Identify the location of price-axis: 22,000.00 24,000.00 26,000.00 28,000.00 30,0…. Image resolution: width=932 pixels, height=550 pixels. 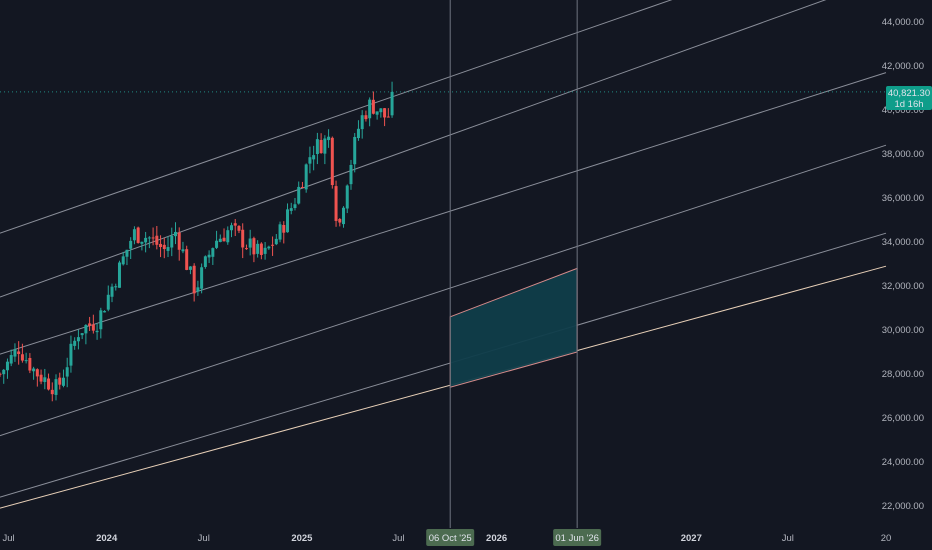
(903, 264).